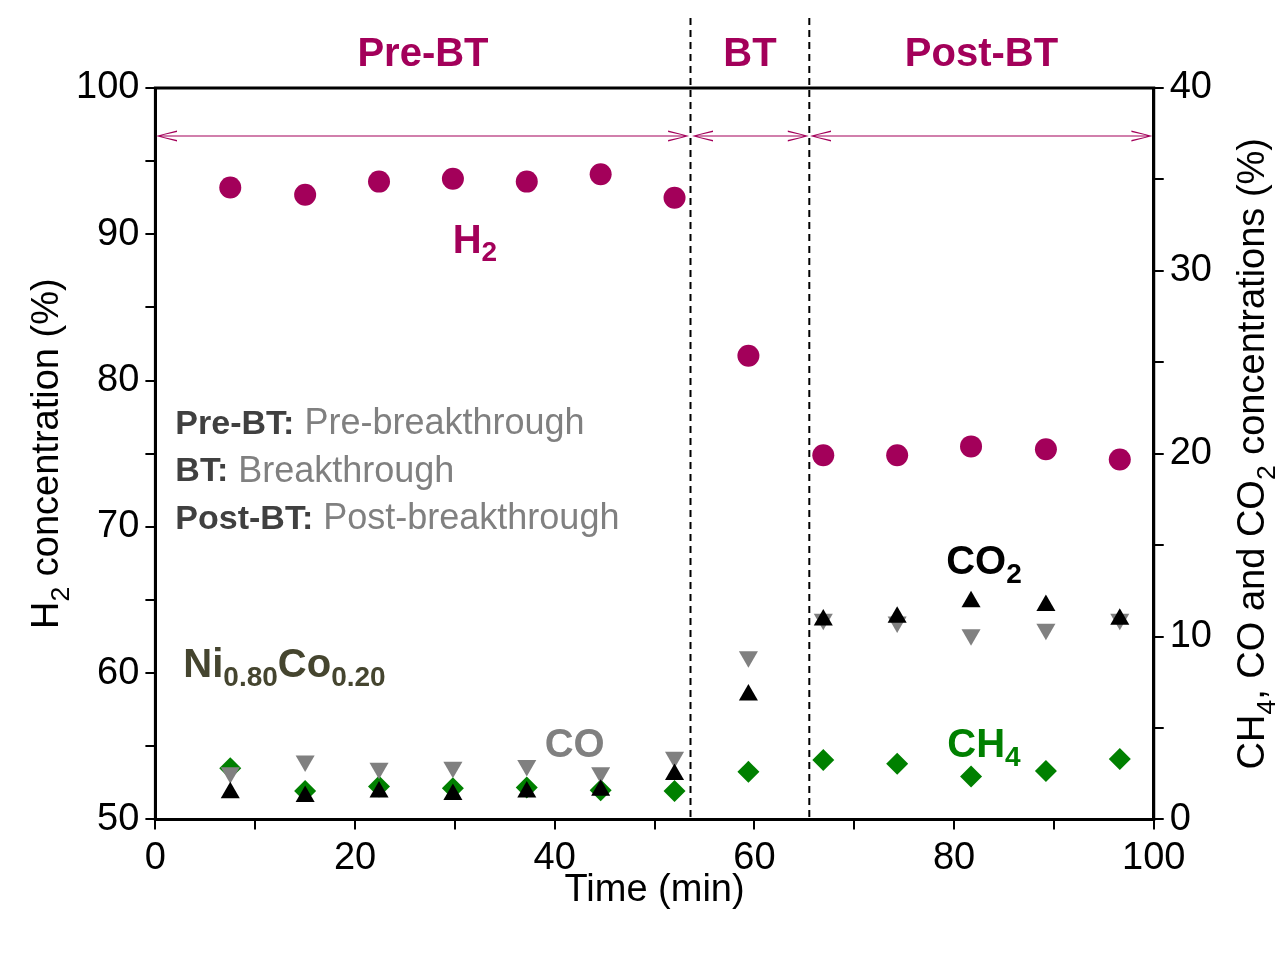  I want to click on text: Post-BT, so click(981, 52).